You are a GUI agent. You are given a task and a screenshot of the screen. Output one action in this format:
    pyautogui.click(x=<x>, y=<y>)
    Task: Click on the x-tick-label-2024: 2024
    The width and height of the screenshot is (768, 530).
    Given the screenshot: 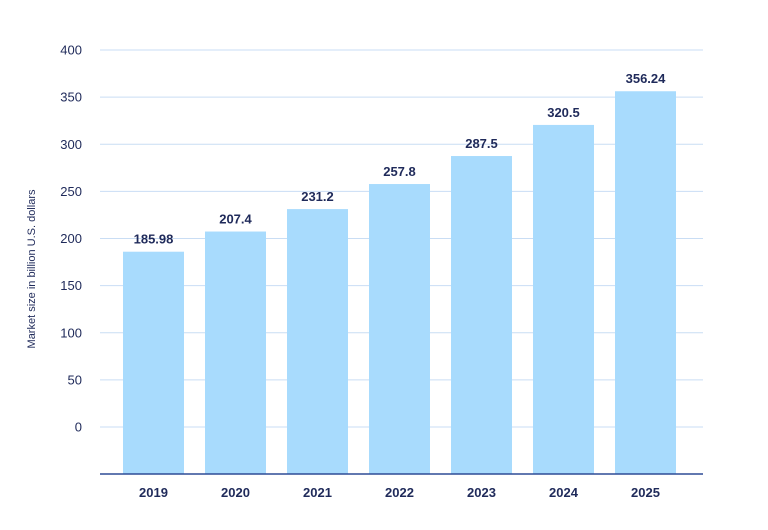 What is the action you would take?
    pyautogui.click(x=564, y=492)
    